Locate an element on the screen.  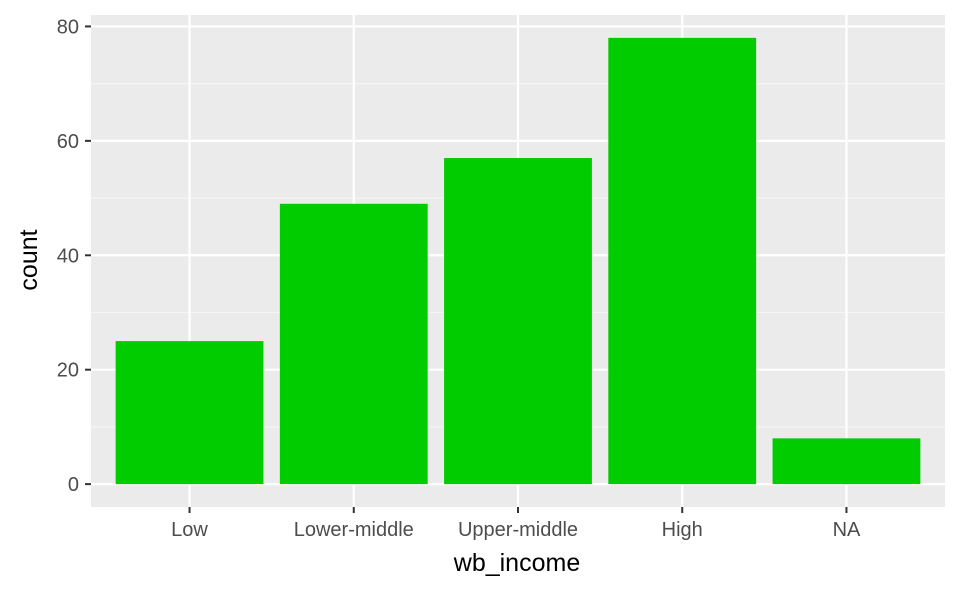
x-tick-label: Low is located at coordinates (189, 530).